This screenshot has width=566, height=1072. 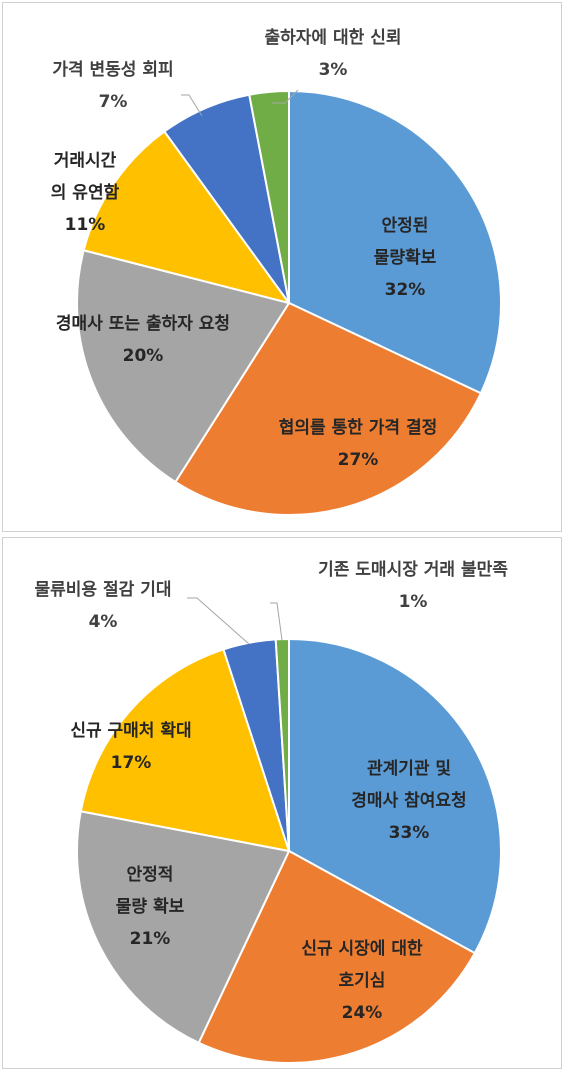 What do you see at coordinates (413, 602) in the screenshot?
I see `pie2-slice-6-percent-label: 1%` at bounding box center [413, 602].